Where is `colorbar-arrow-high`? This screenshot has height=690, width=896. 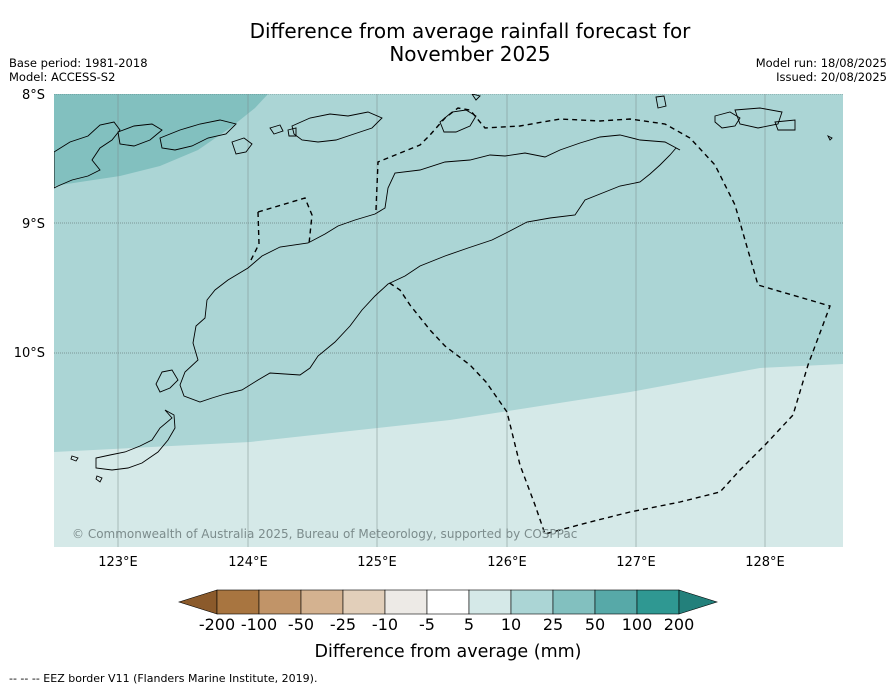
colorbar-arrow-high is located at coordinates (698, 602).